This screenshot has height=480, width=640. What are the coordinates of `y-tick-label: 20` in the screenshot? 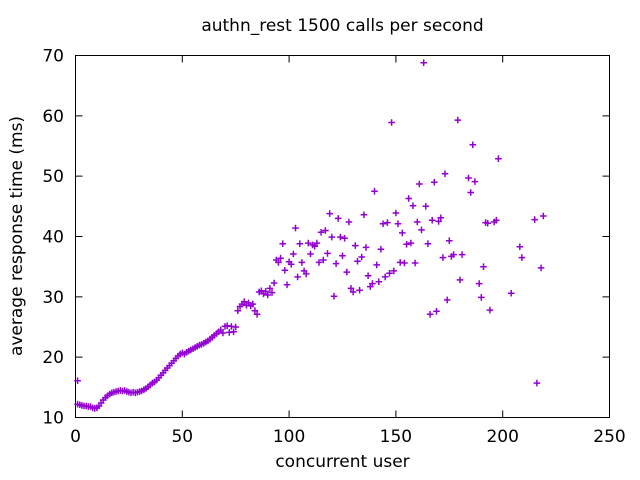 It's located at (53, 358).